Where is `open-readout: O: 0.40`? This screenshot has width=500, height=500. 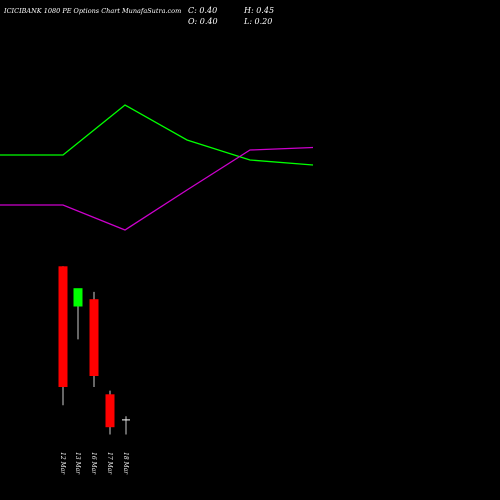 open-readout: O: 0.40 is located at coordinates (203, 21).